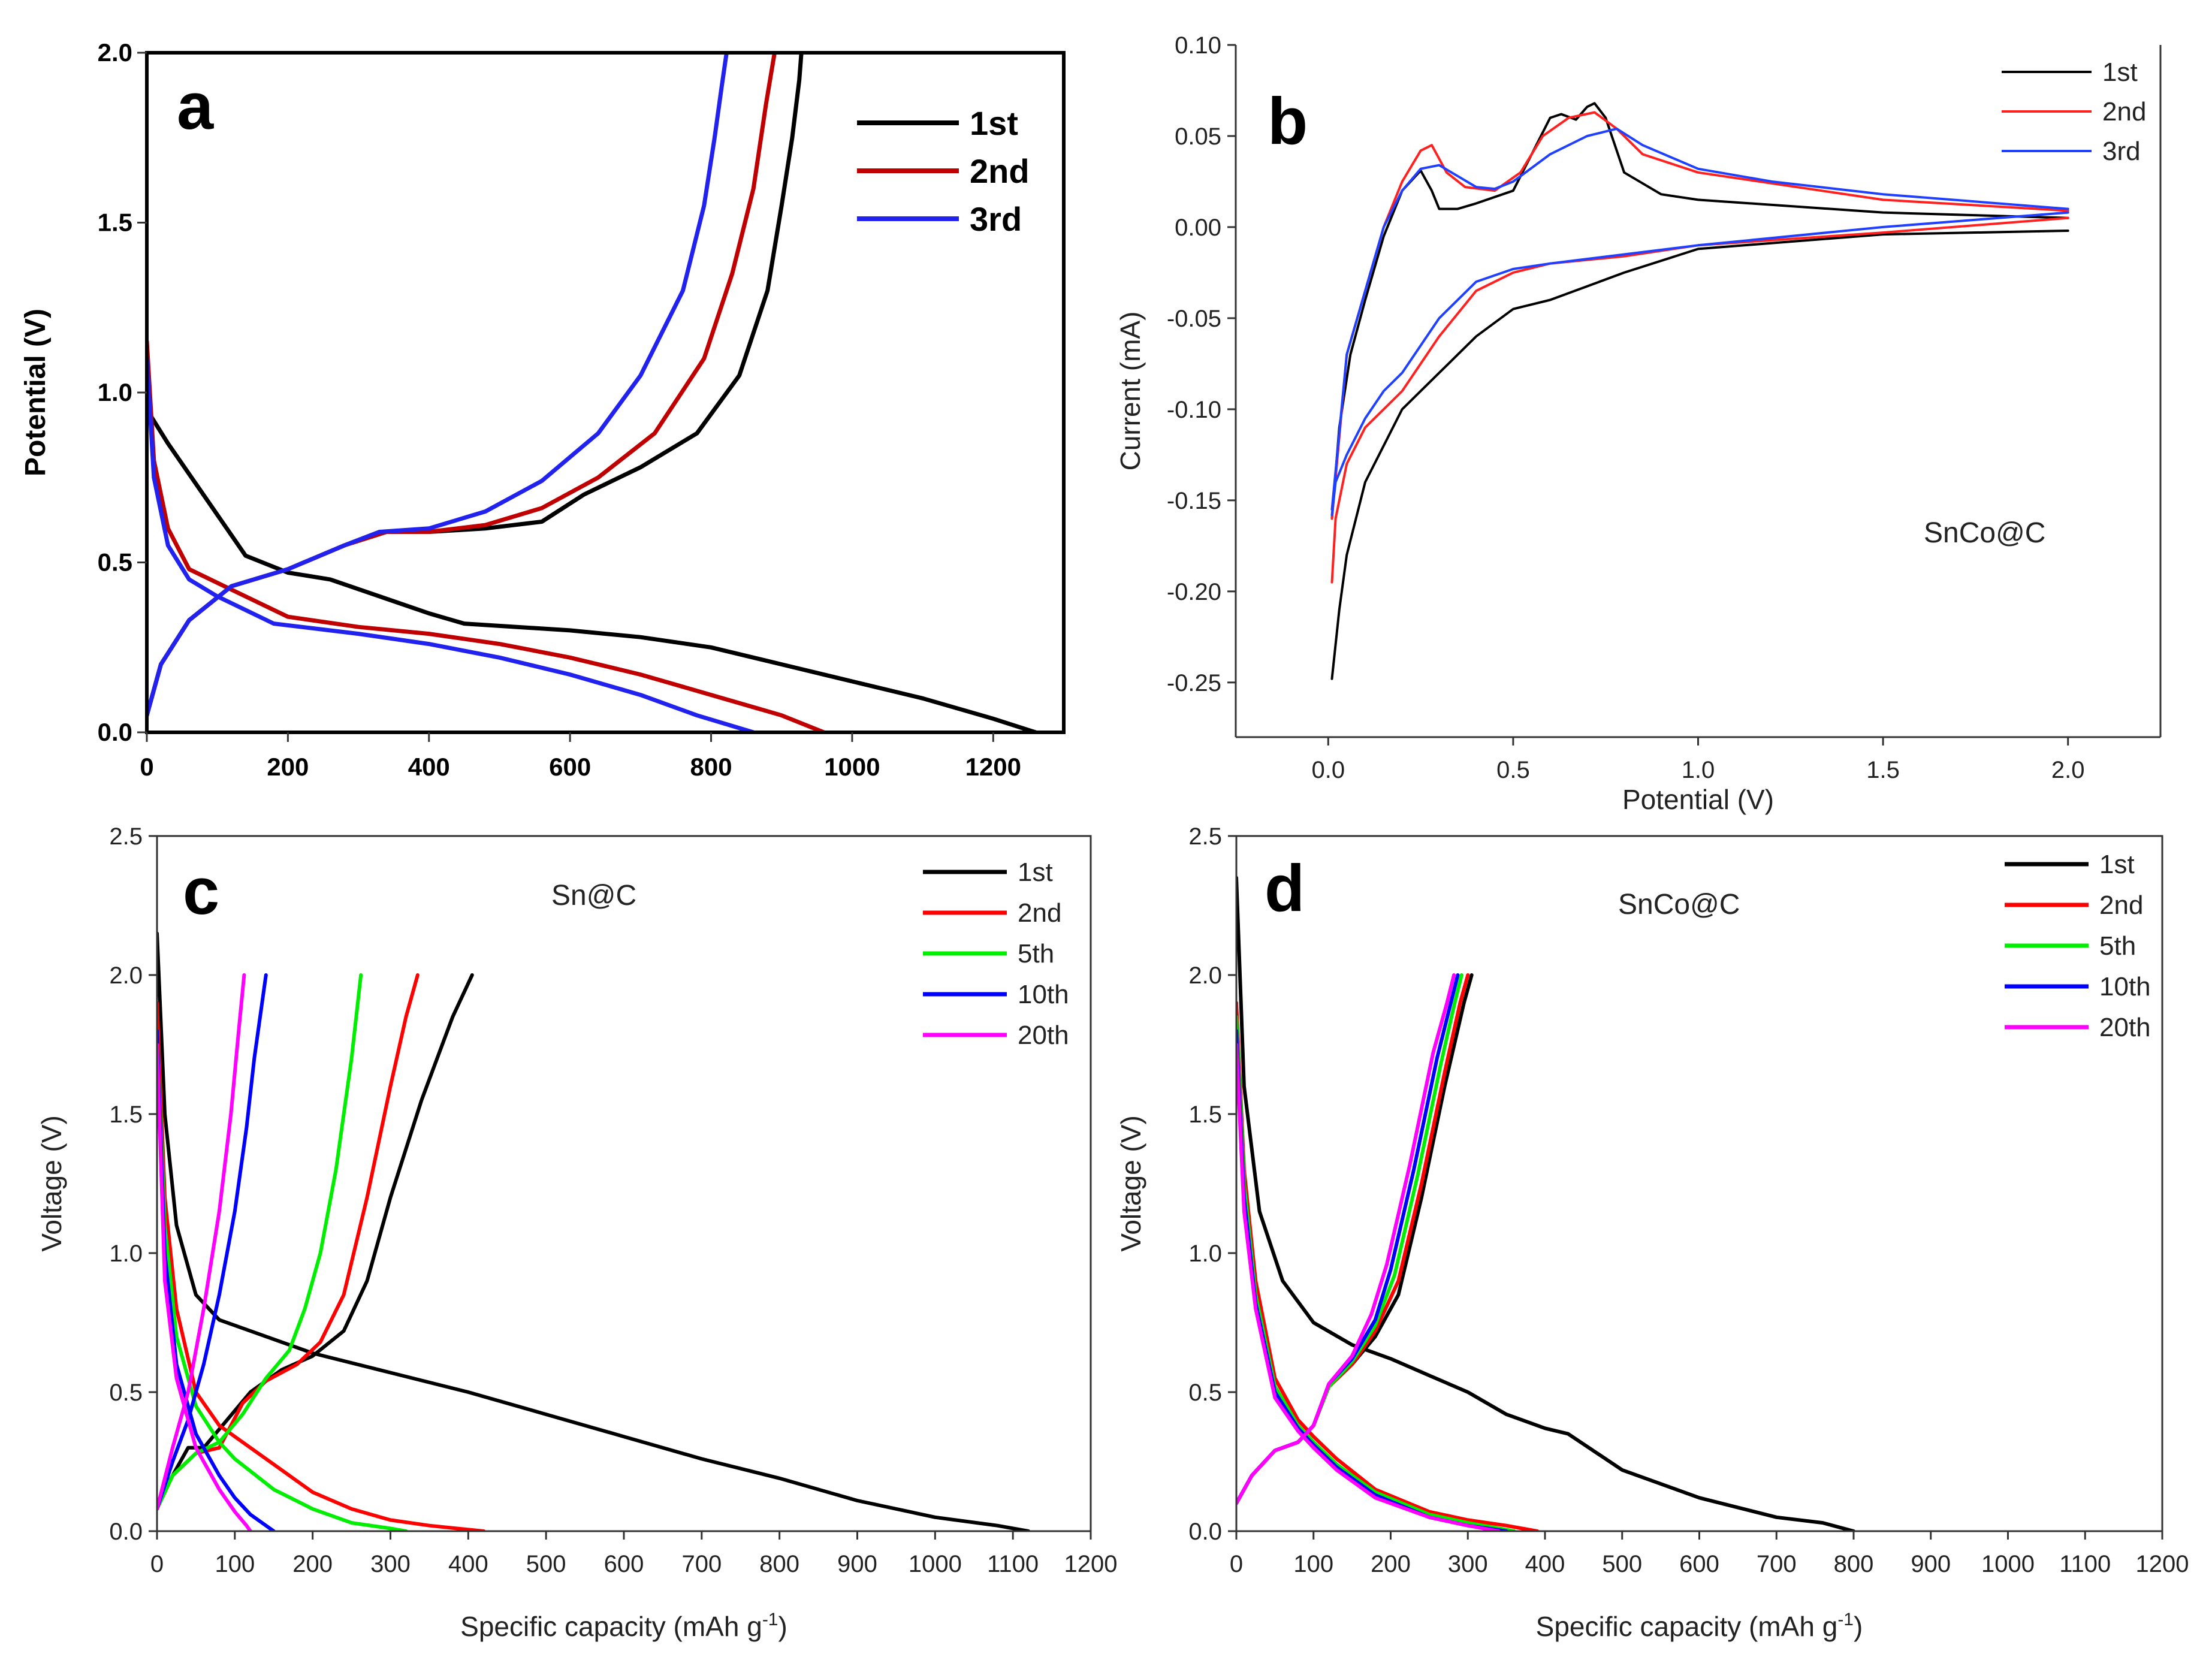 This screenshot has height=1666, width=2212. Describe the element at coordinates (770, 1619) in the screenshot. I see `x-axis-title-sup: -1` at that location.